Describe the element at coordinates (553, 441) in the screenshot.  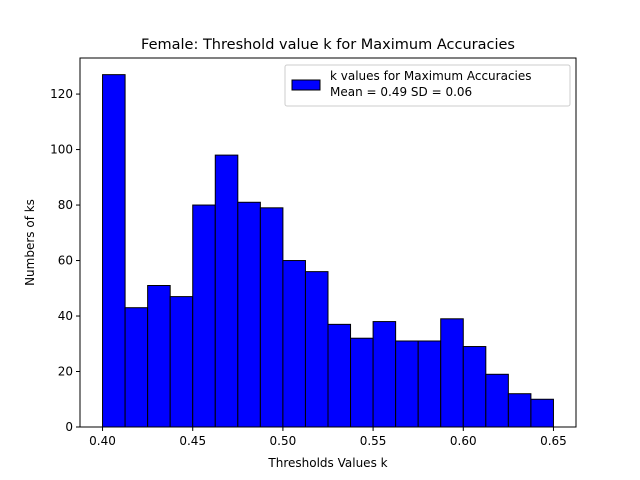
I see `x-tick-label: 0.65` at that location.